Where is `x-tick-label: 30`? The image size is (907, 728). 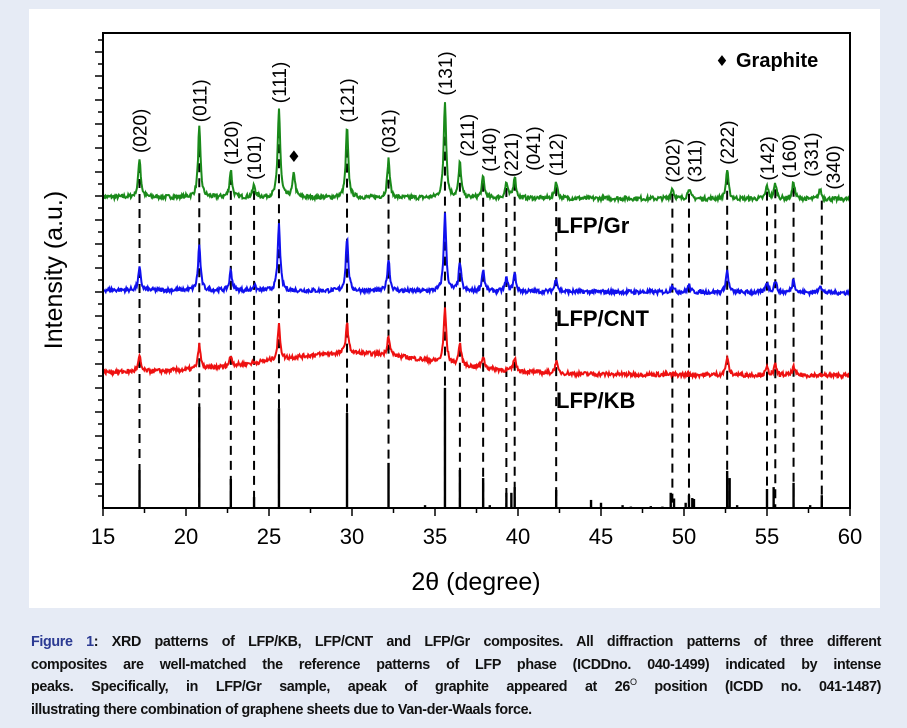
x-tick-label: 30 is located at coordinates (352, 536).